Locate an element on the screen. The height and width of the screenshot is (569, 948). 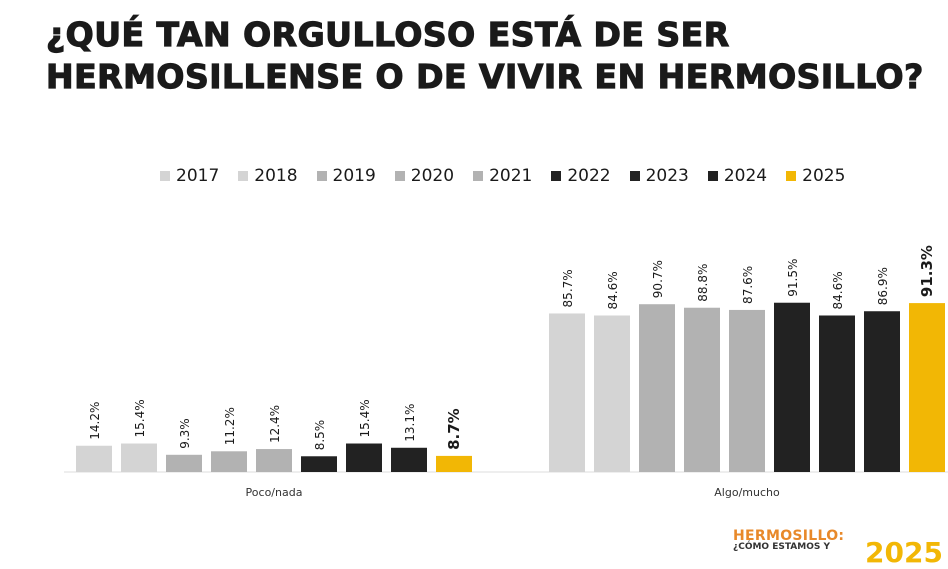
legend-label: 2021 is located at coordinates (511, 176).